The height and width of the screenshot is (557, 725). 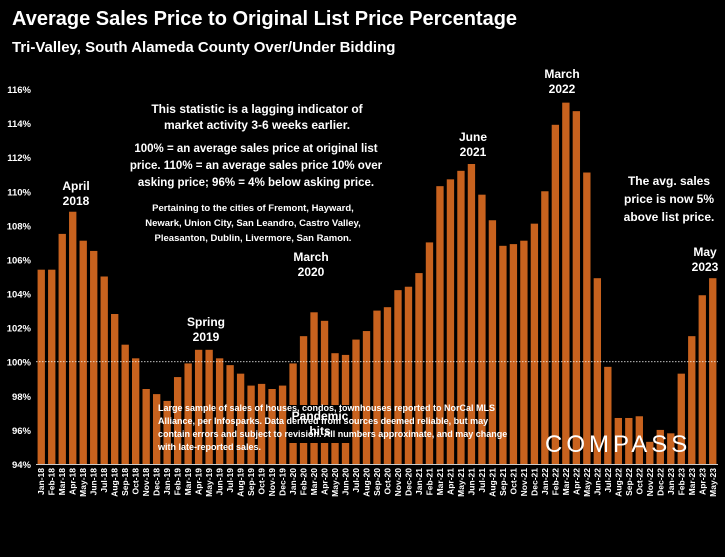 I want to click on x-tick-label: Feb-22, so click(x=555, y=482).